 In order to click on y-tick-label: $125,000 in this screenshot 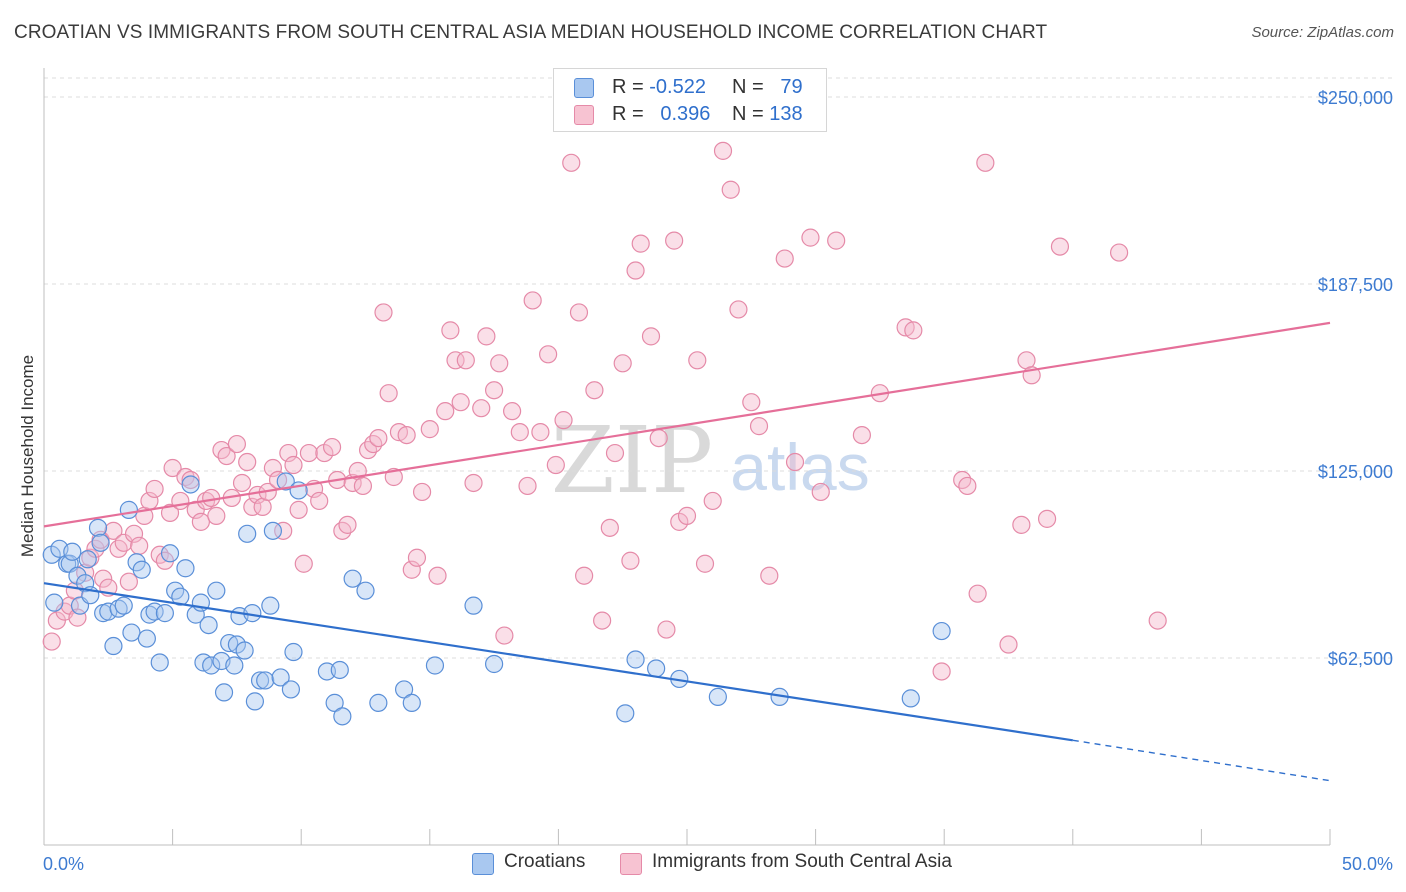, I will do `click(1355, 472)`.